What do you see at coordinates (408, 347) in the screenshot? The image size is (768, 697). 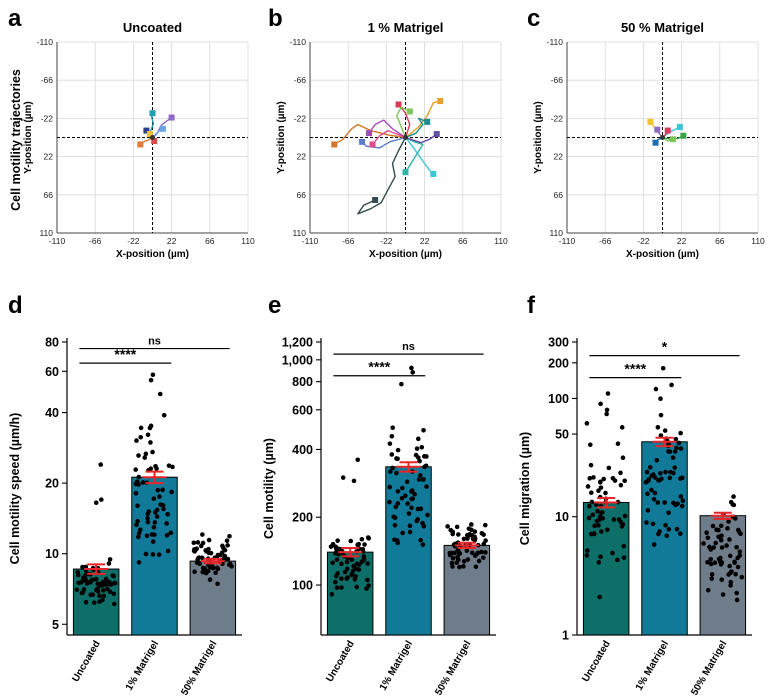 I see `significance-label: ns` at bounding box center [408, 347].